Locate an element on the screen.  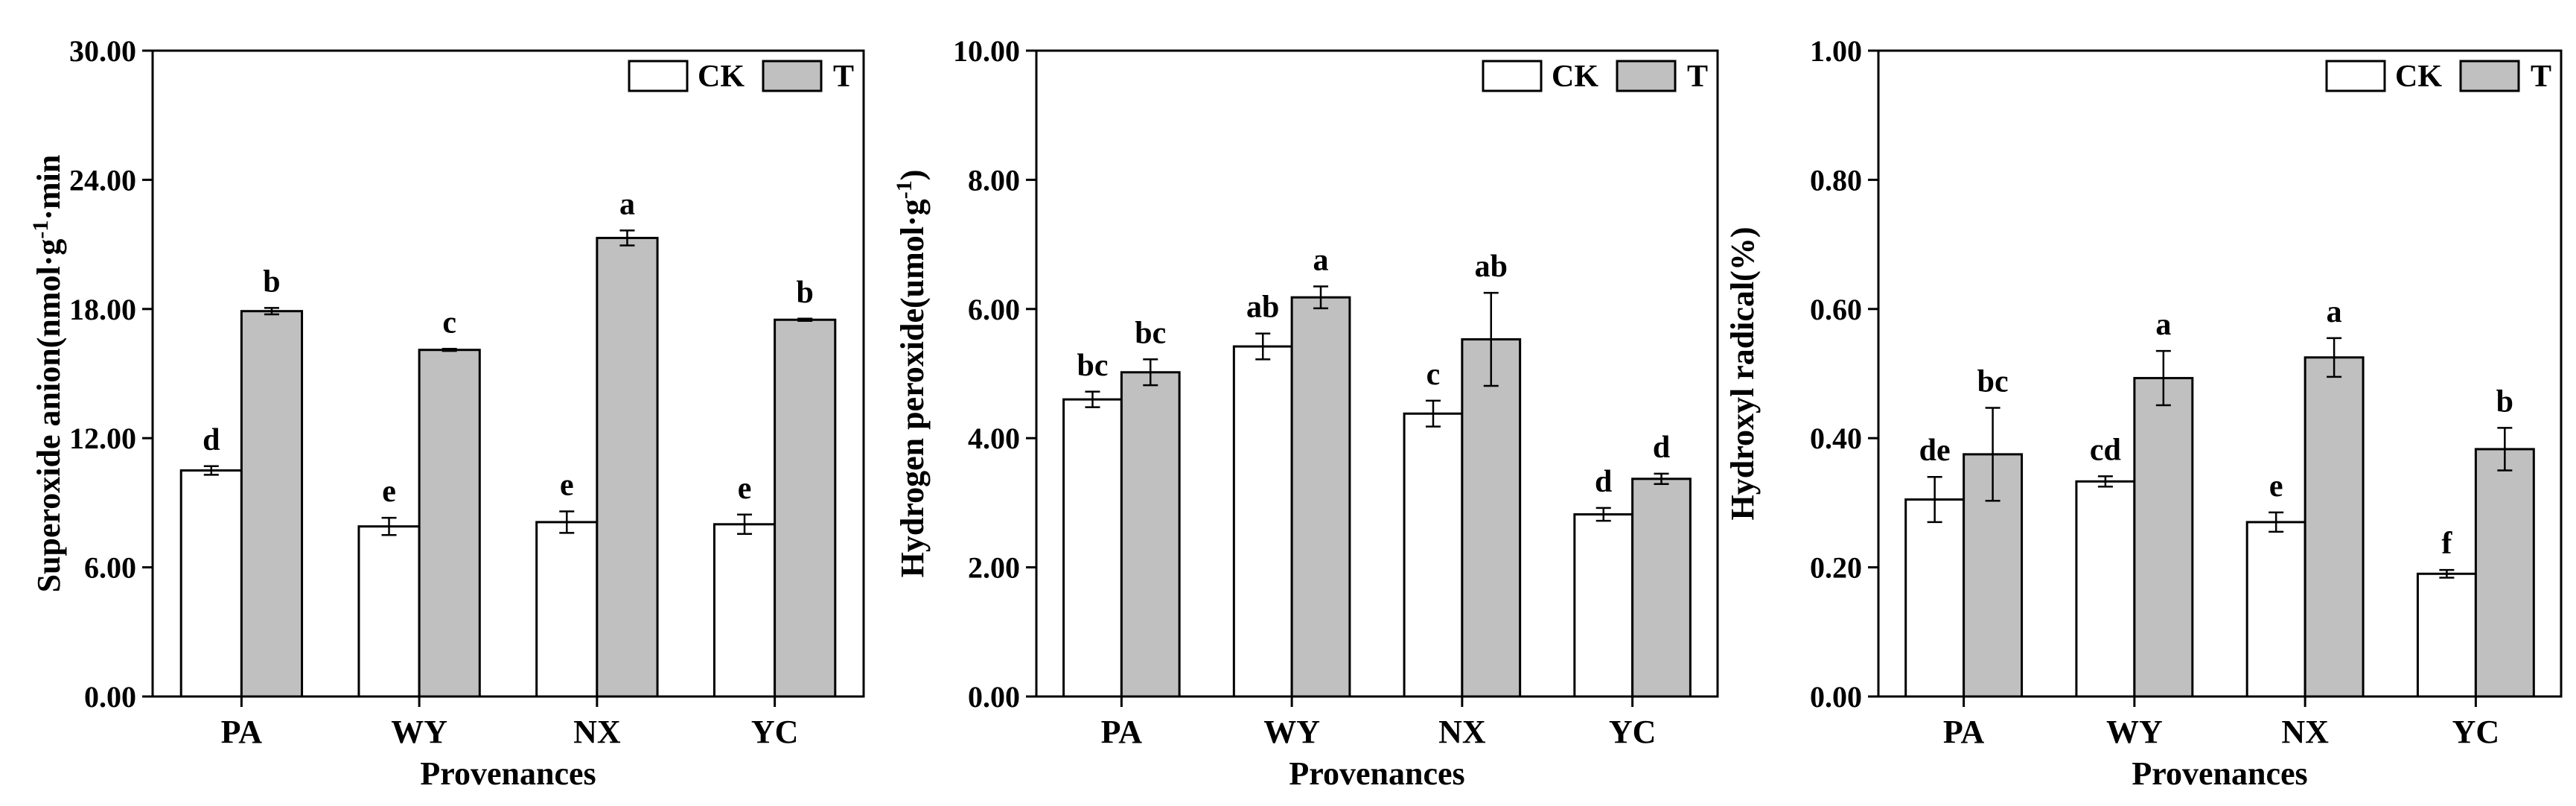
y-axis-title: Hydroxyl radical(%) is located at coordinates (1742, 374).